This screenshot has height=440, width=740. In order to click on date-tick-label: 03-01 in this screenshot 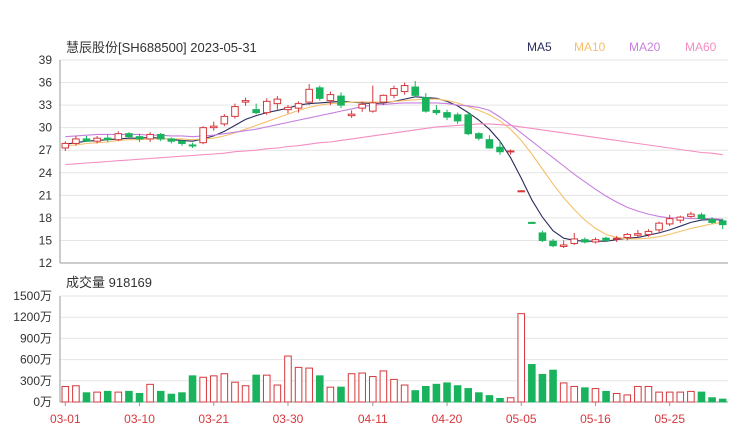, I will do `click(65, 419)`.